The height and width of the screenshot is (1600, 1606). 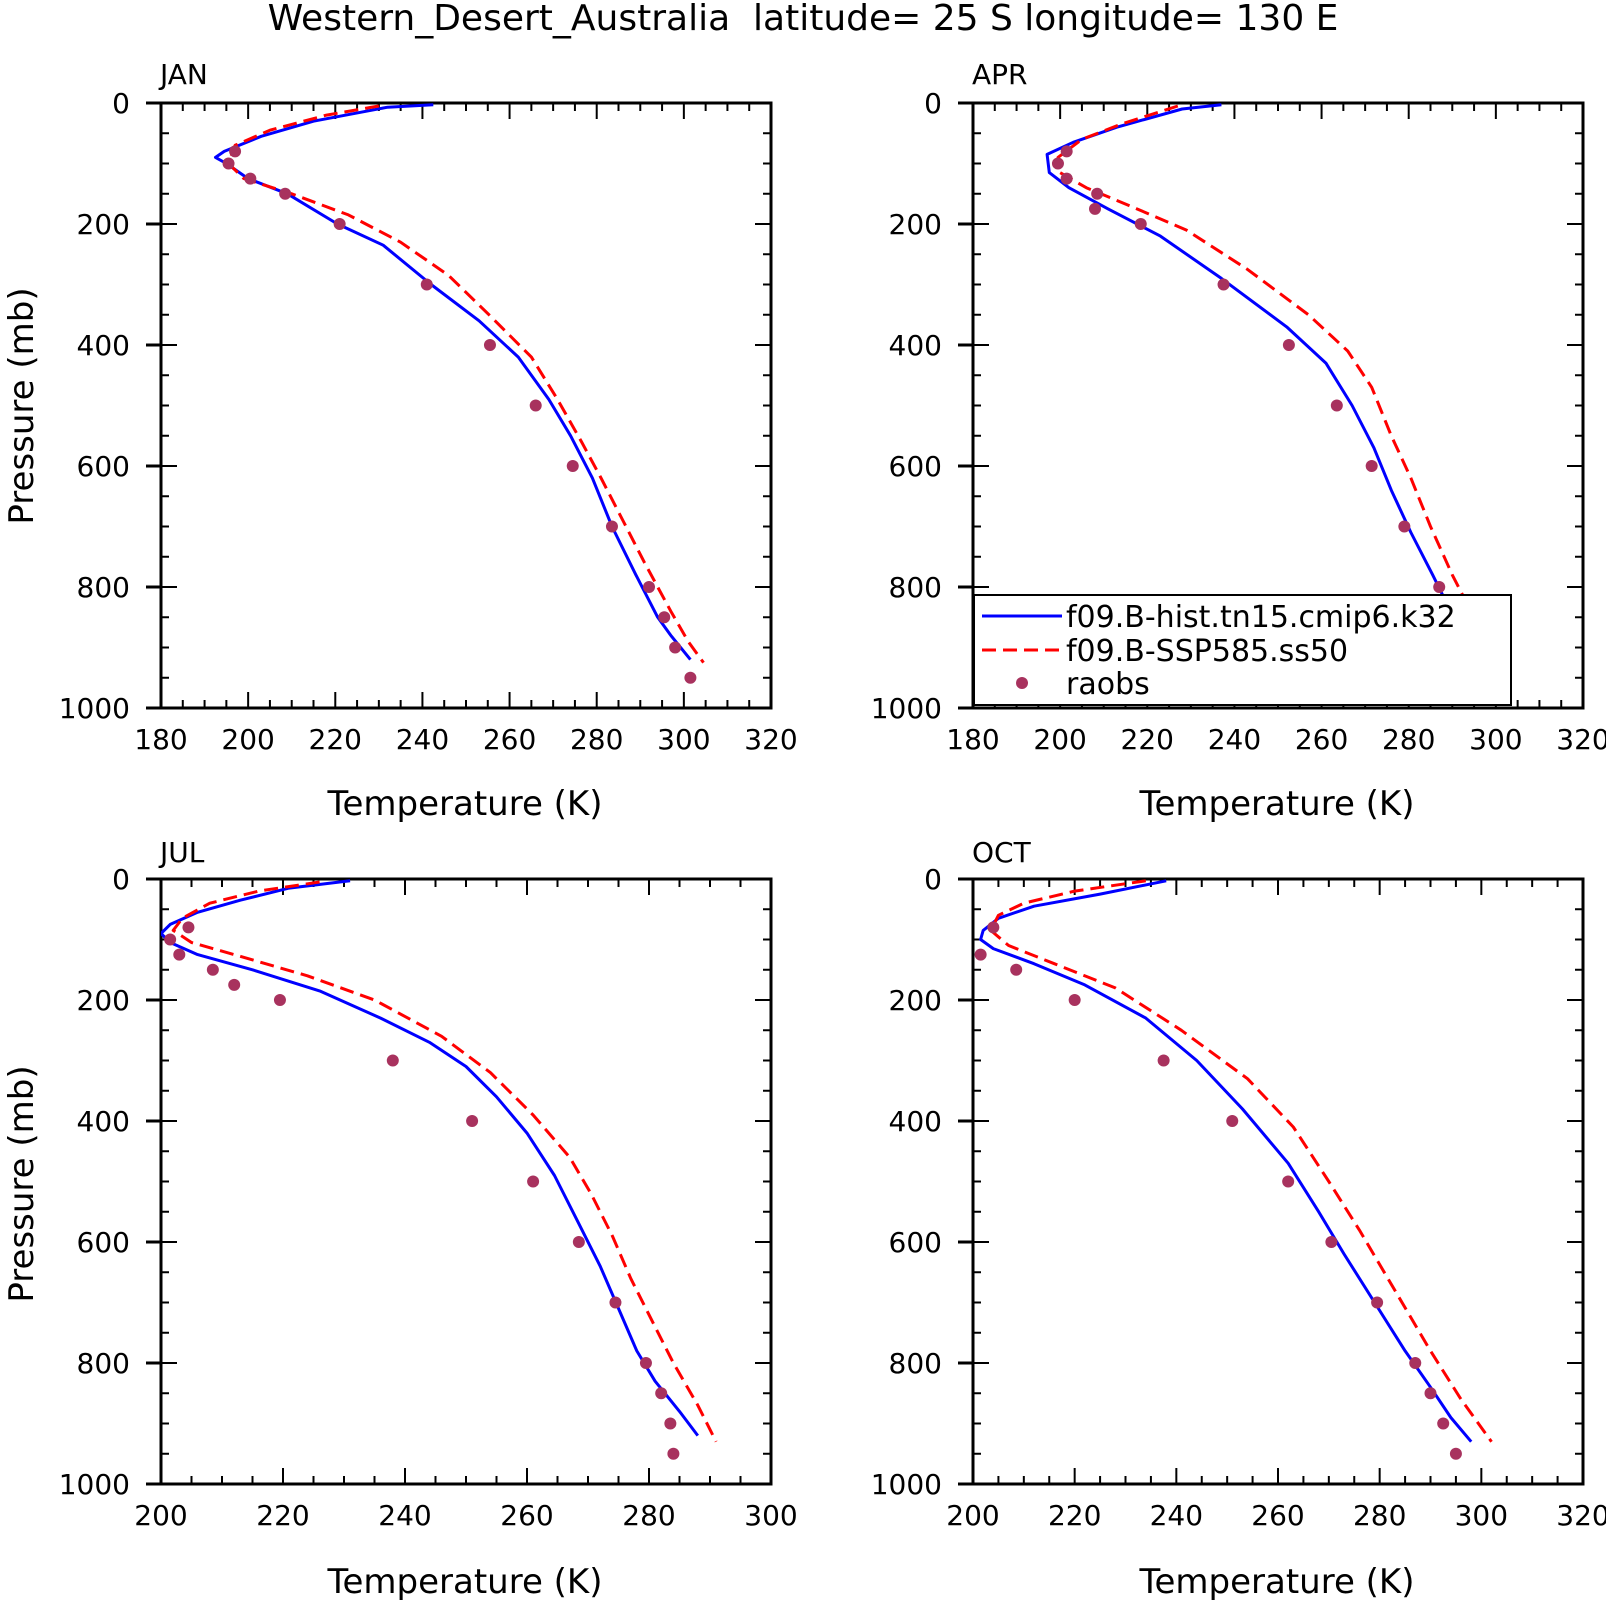 I want to click on panel-title-jul: JUL, so click(x=181, y=852).